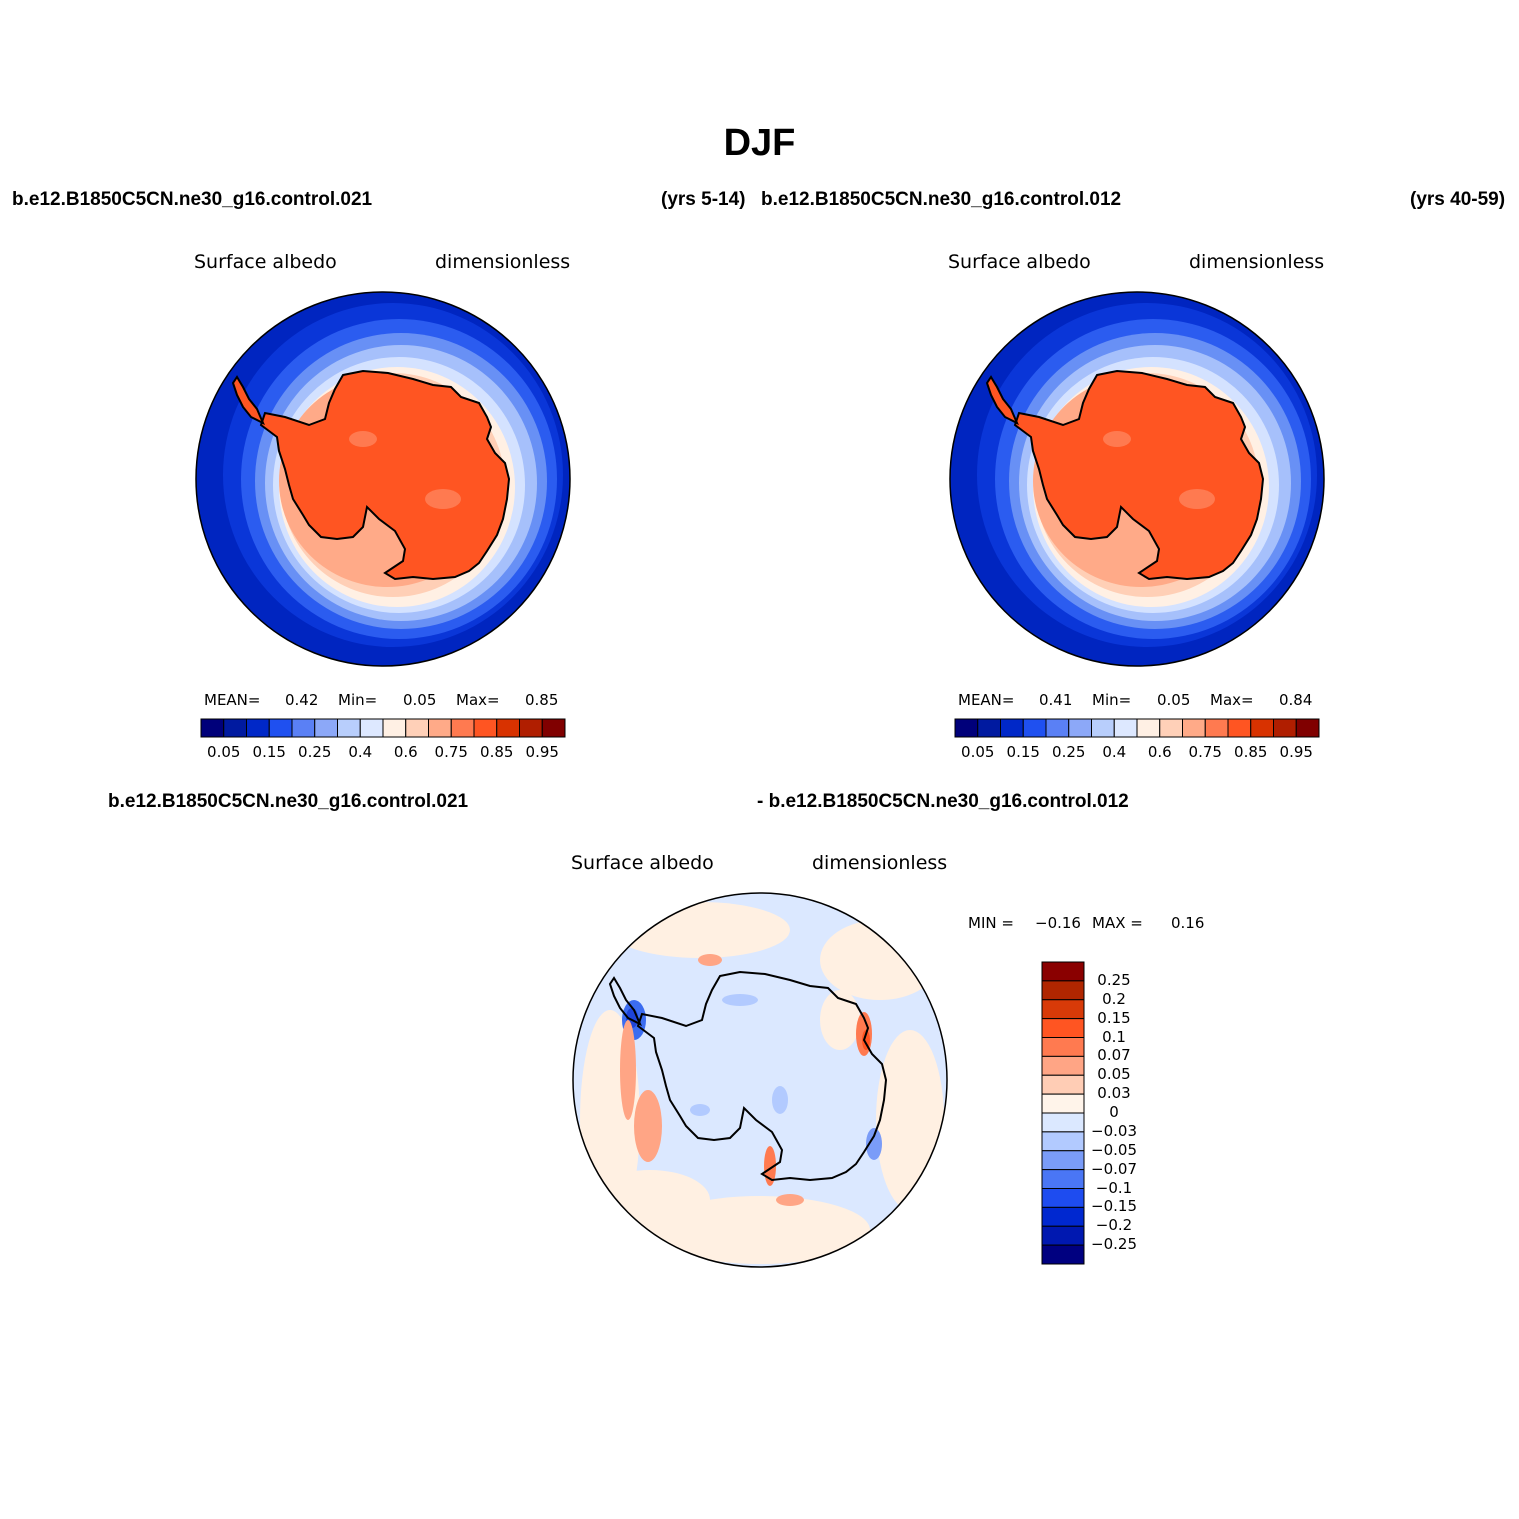  I want to click on top-right-case-name: b.e12.B1850C5CN.ne30_g16.control.012, so click(941, 199).